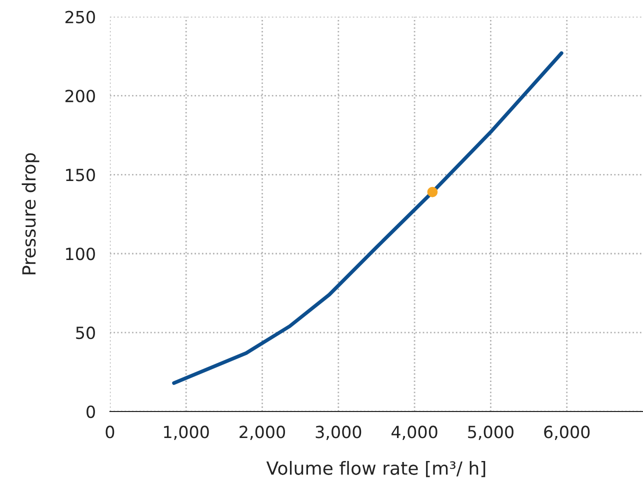 This screenshot has height=494, width=643. What do you see at coordinates (339, 433) in the screenshot?
I see `x-tick-label: 3,000` at bounding box center [339, 433].